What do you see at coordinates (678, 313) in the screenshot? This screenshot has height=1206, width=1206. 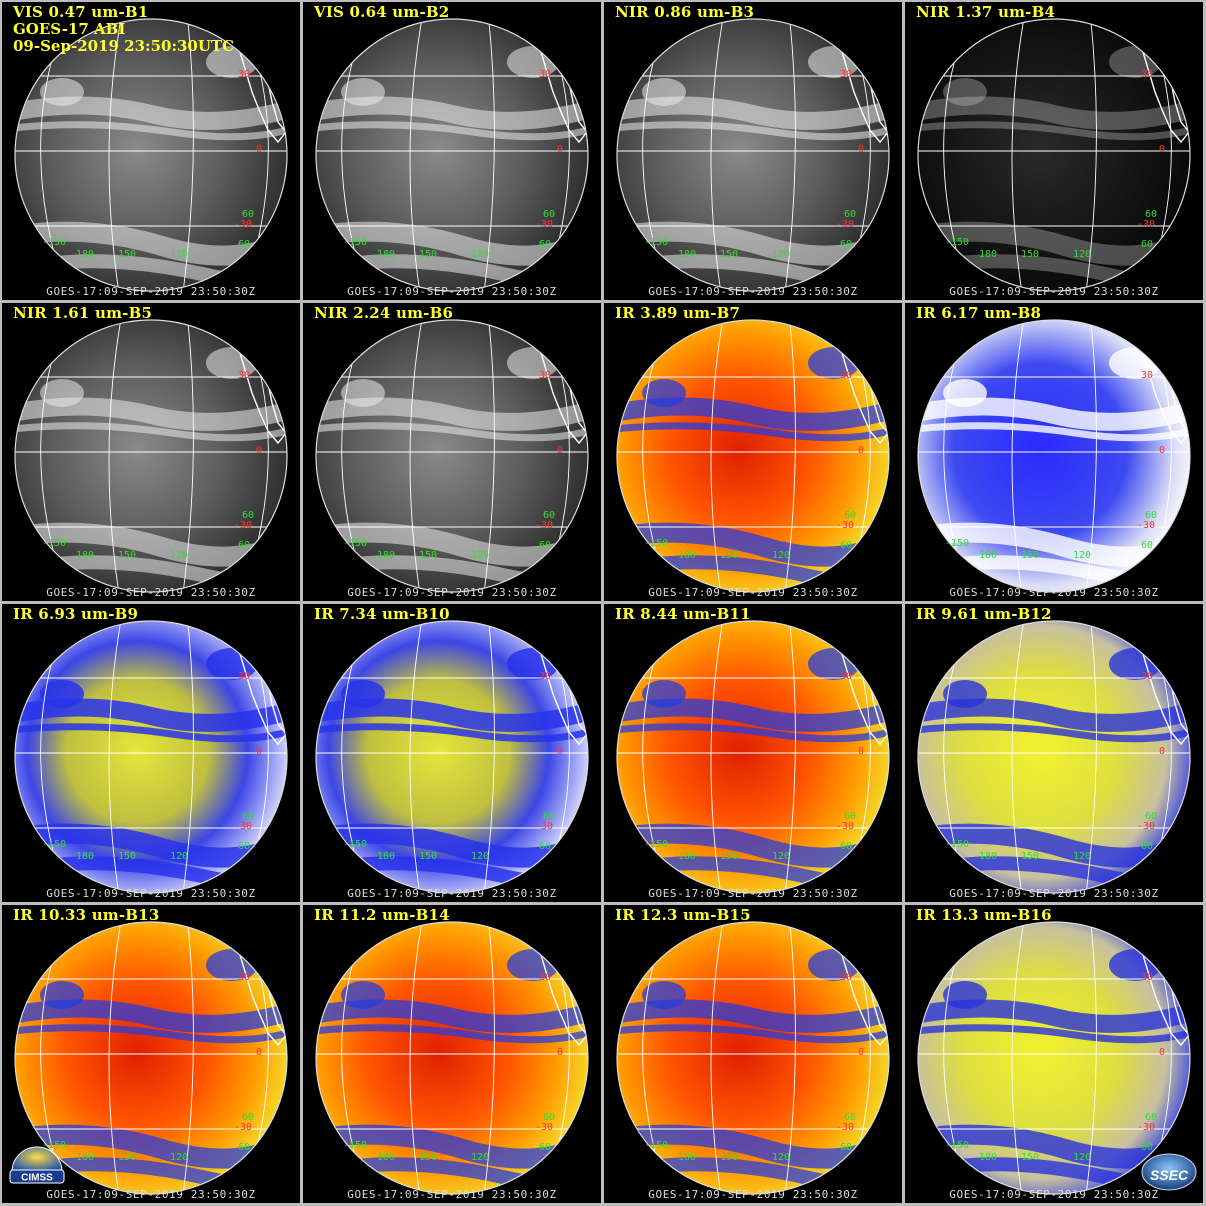 I see `band-title: IR 3.89 um-B7` at bounding box center [678, 313].